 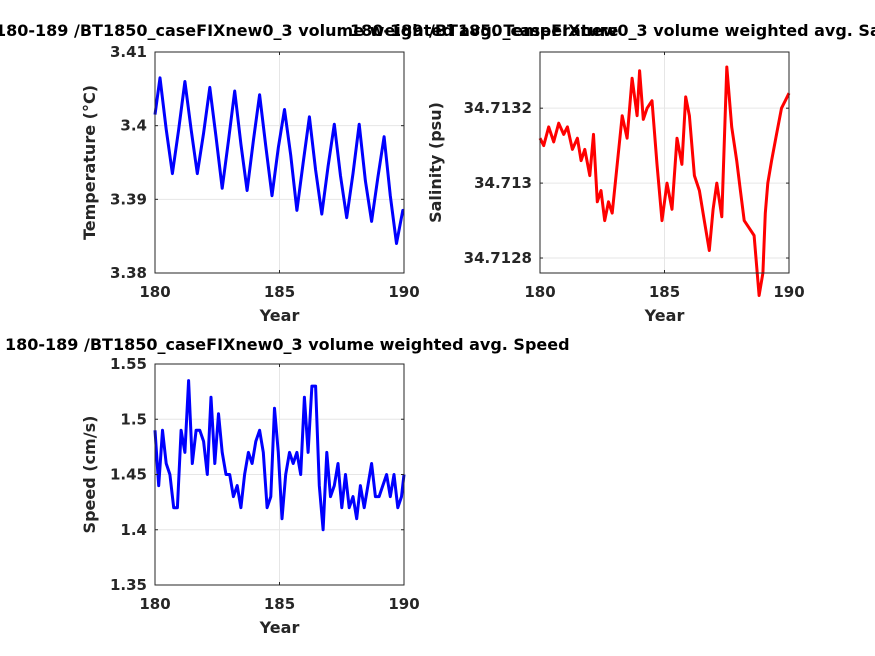 What do you see at coordinates (664, 181) in the screenshot?
I see `salinity-series-line` at bounding box center [664, 181].